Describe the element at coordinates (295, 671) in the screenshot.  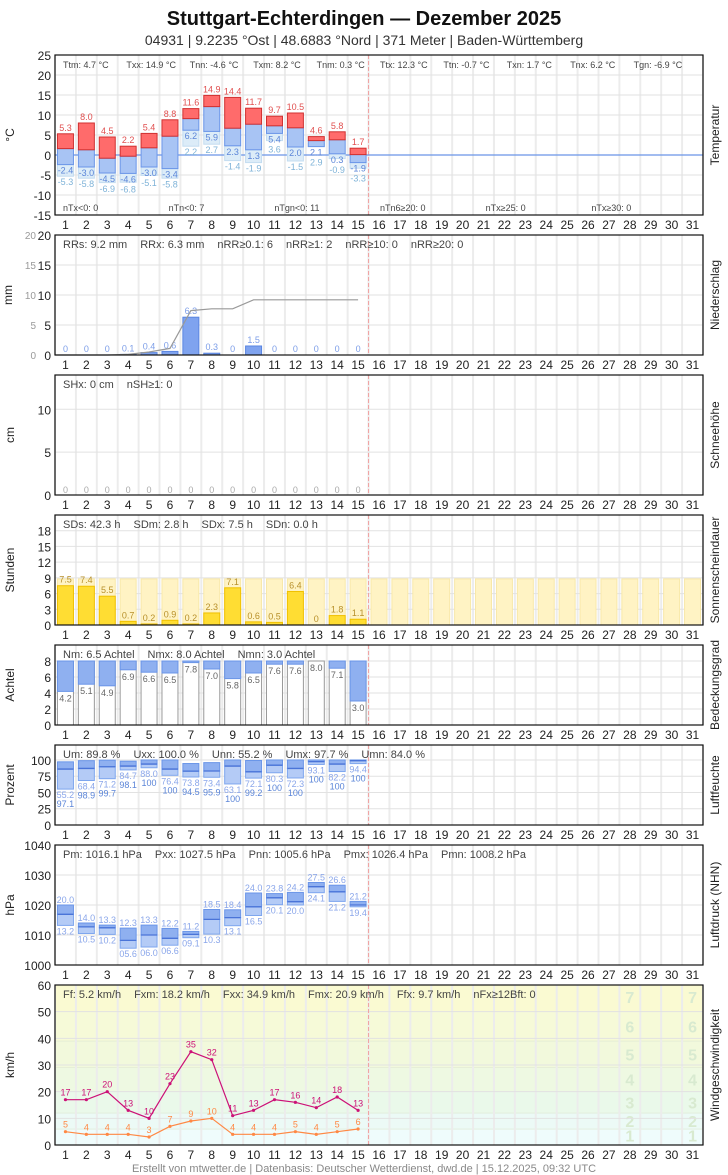
I see `cloud-label: 7.6` at that location.